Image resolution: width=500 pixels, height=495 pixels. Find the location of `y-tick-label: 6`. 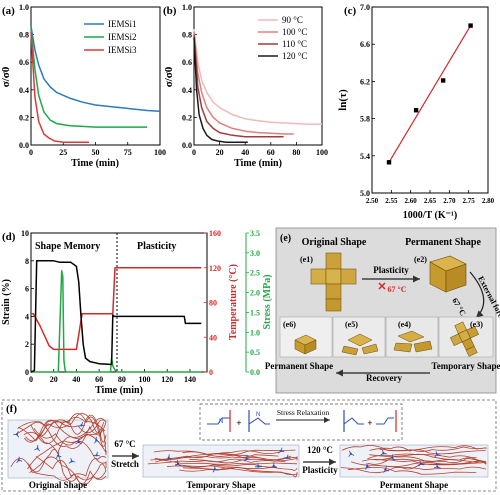

y-tick-label: 6 is located at coordinates (27, 289).